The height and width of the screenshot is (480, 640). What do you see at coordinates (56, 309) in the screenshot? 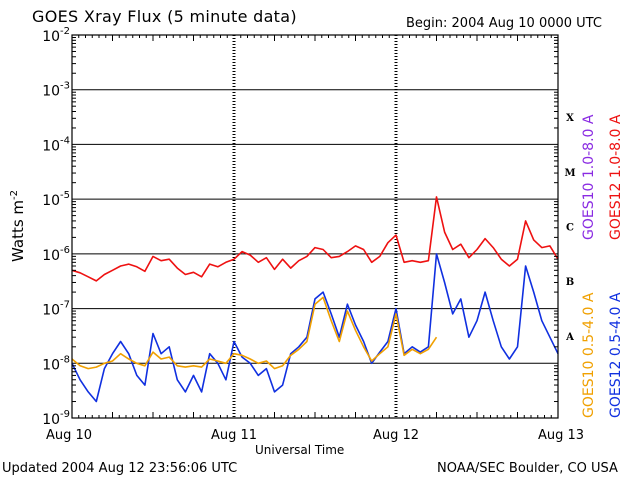
I see `y-tick-label: 10⁻⁷` at bounding box center [56, 309].